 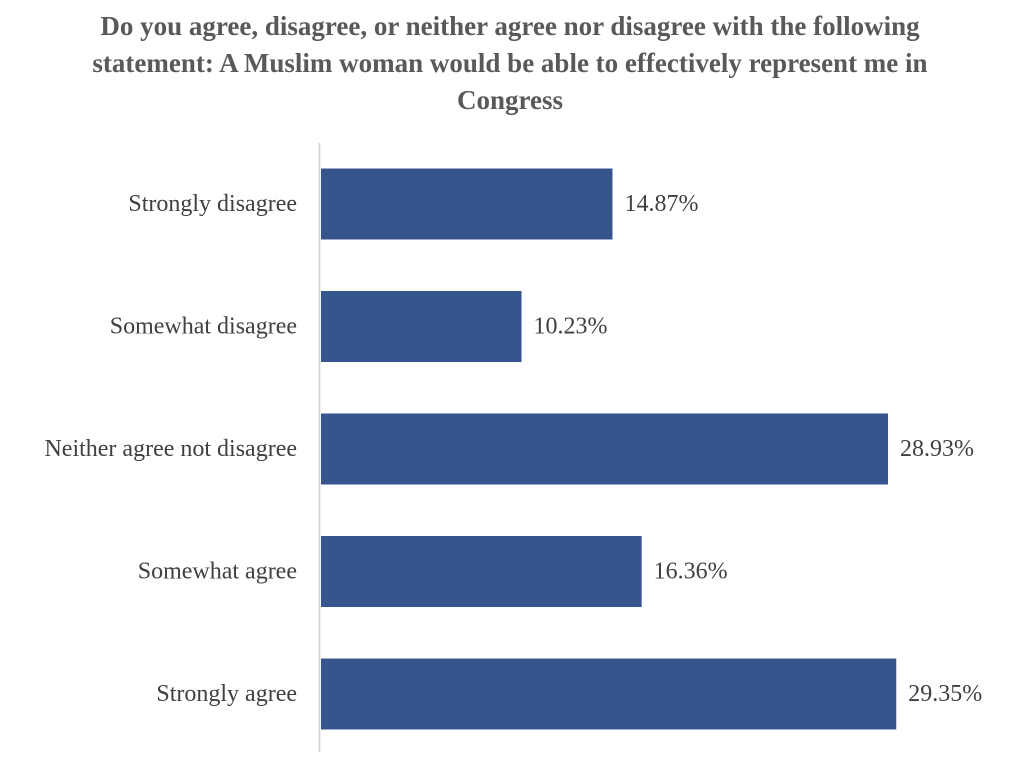 What do you see at coordinates (945, 694) in the screenshot?
I see `value-label: 29.35%` at bounding box center [945, 694].